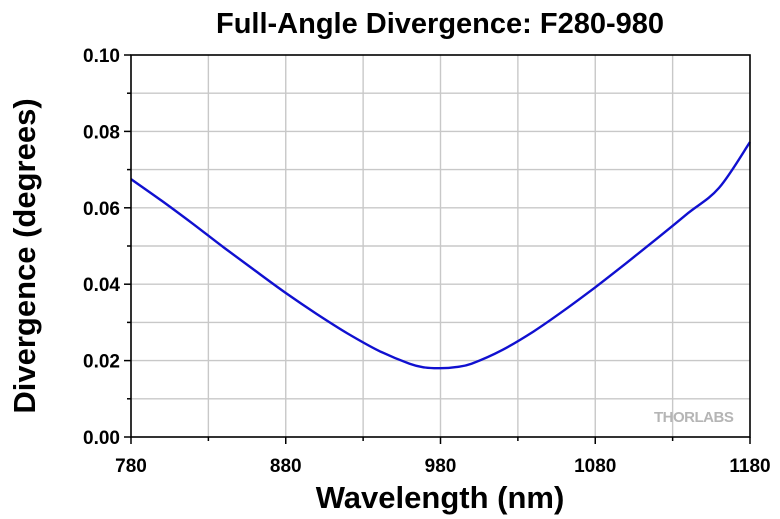 This screenshot has width=780, height=519. What do you see at coordinates (101, 209) in the screenshot?
I see `y-tick-label: 0.06` at bounding box center [101, 209].